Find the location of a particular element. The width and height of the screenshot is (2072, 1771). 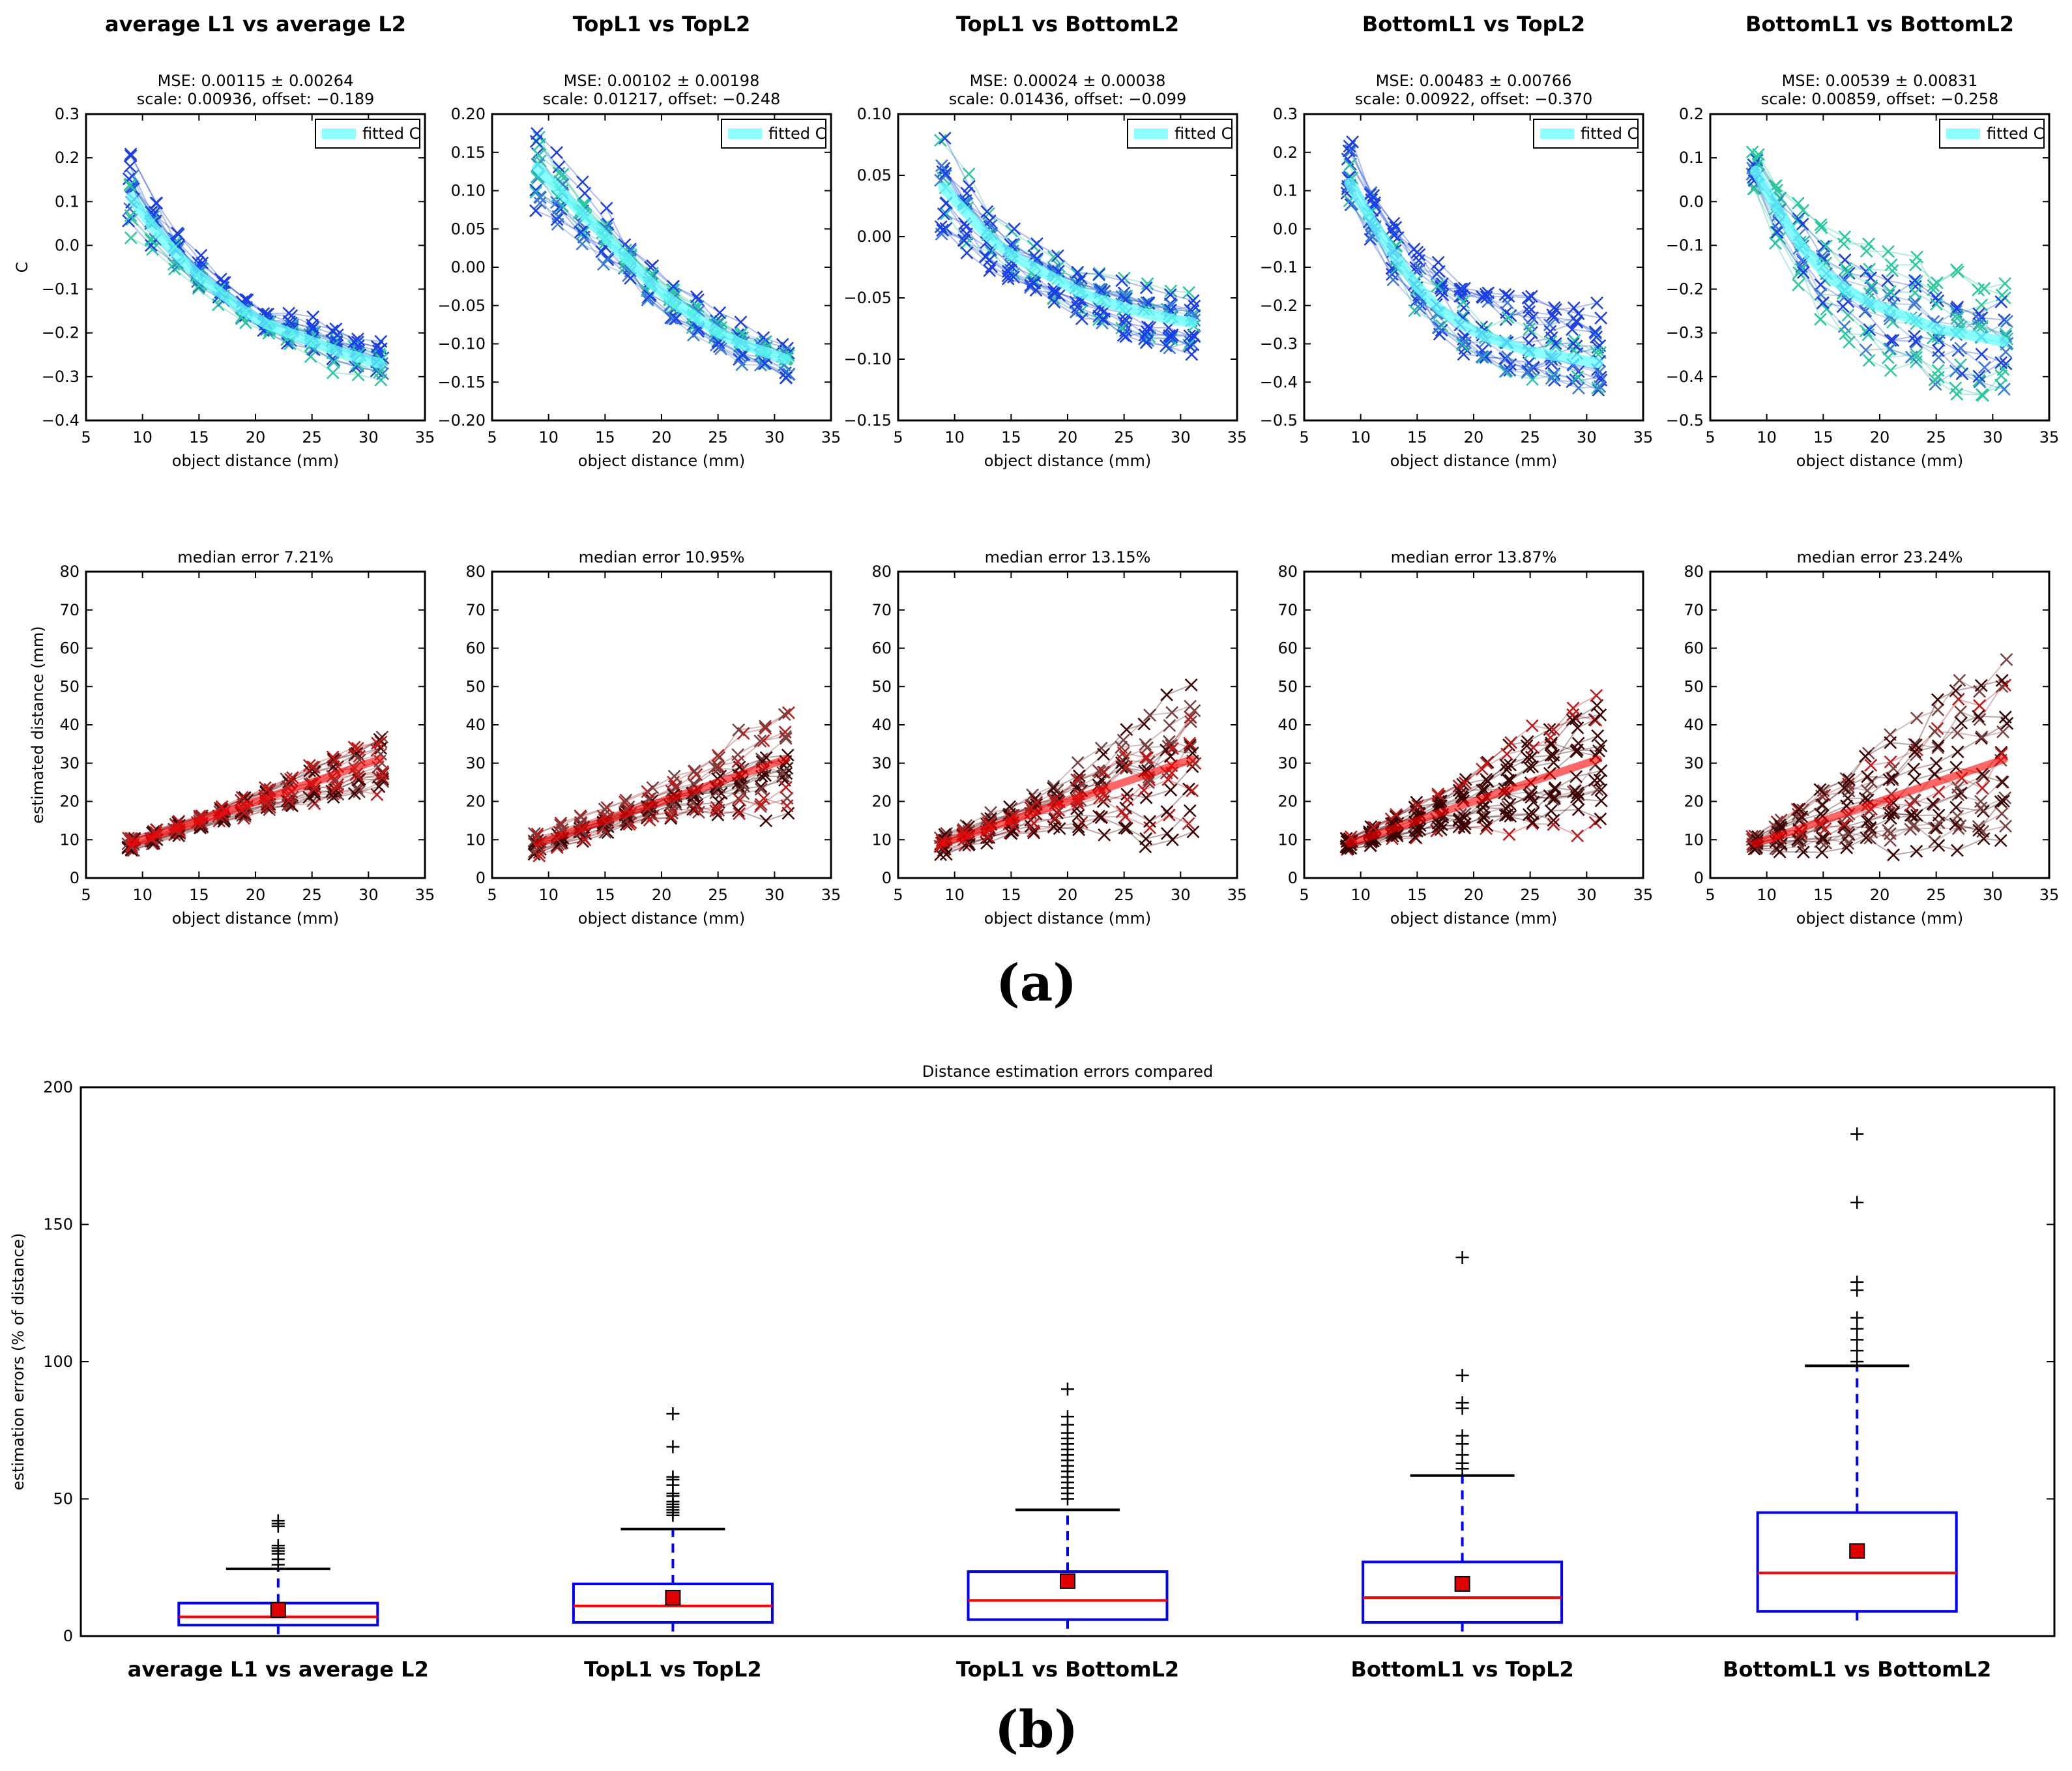

y-tick-label: 40 is located at coordinates (1694, 725).